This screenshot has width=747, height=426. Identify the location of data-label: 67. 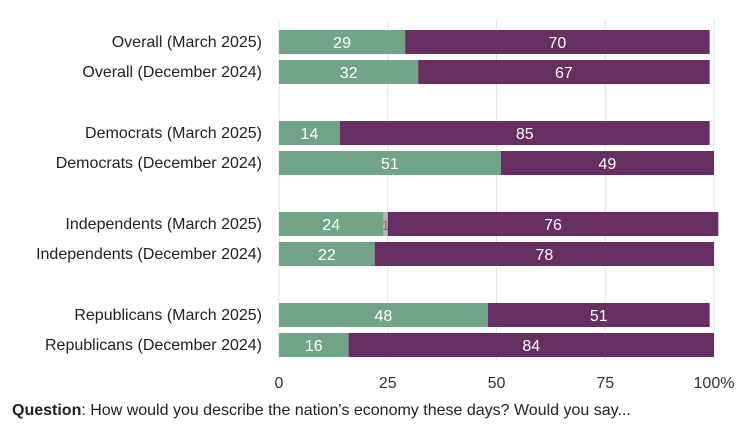
(564, 73).